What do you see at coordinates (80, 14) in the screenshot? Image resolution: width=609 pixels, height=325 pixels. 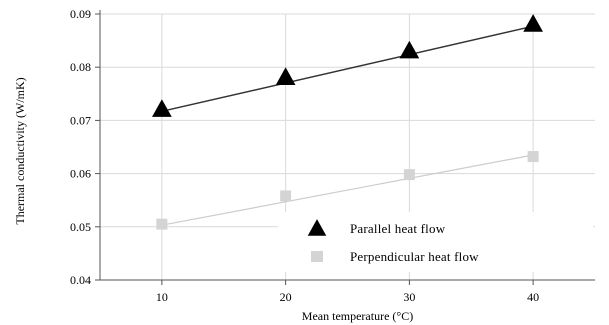 I see `y-tick-label: 0.09` at bounding box center [80, 14].